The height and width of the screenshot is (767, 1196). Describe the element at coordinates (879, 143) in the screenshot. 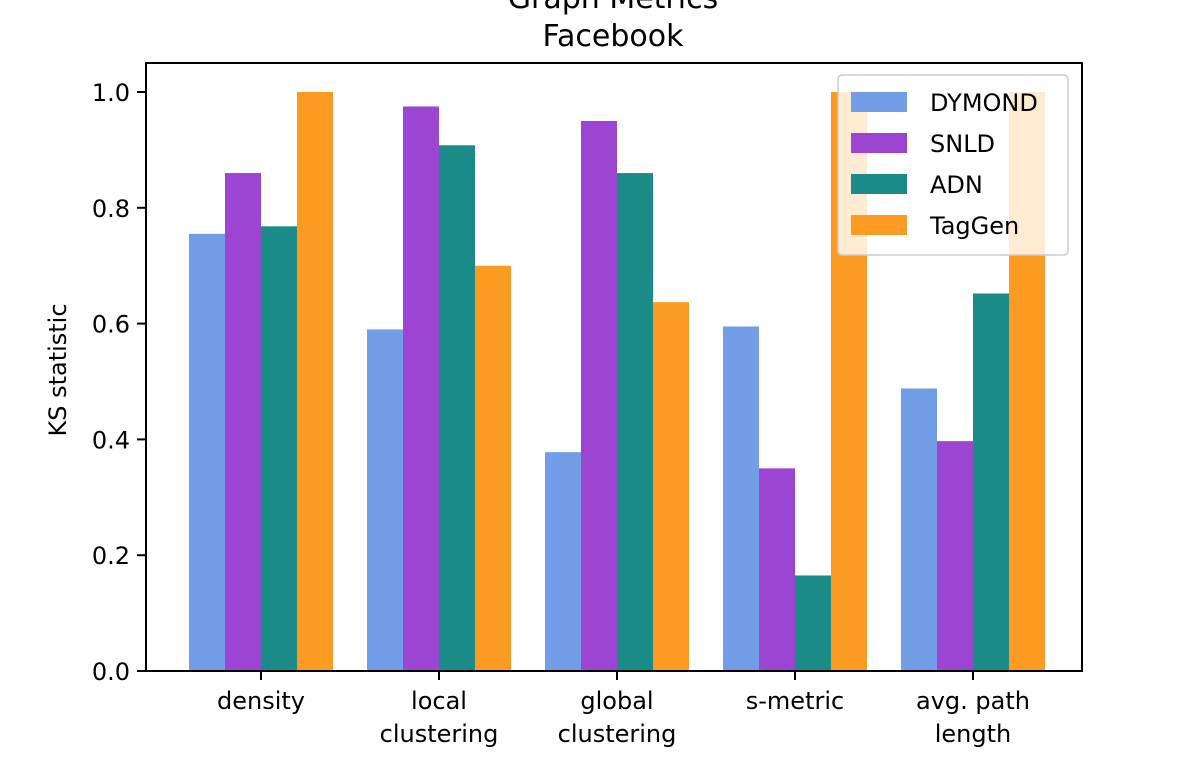

I see `legend-swatch-snld` at that location.